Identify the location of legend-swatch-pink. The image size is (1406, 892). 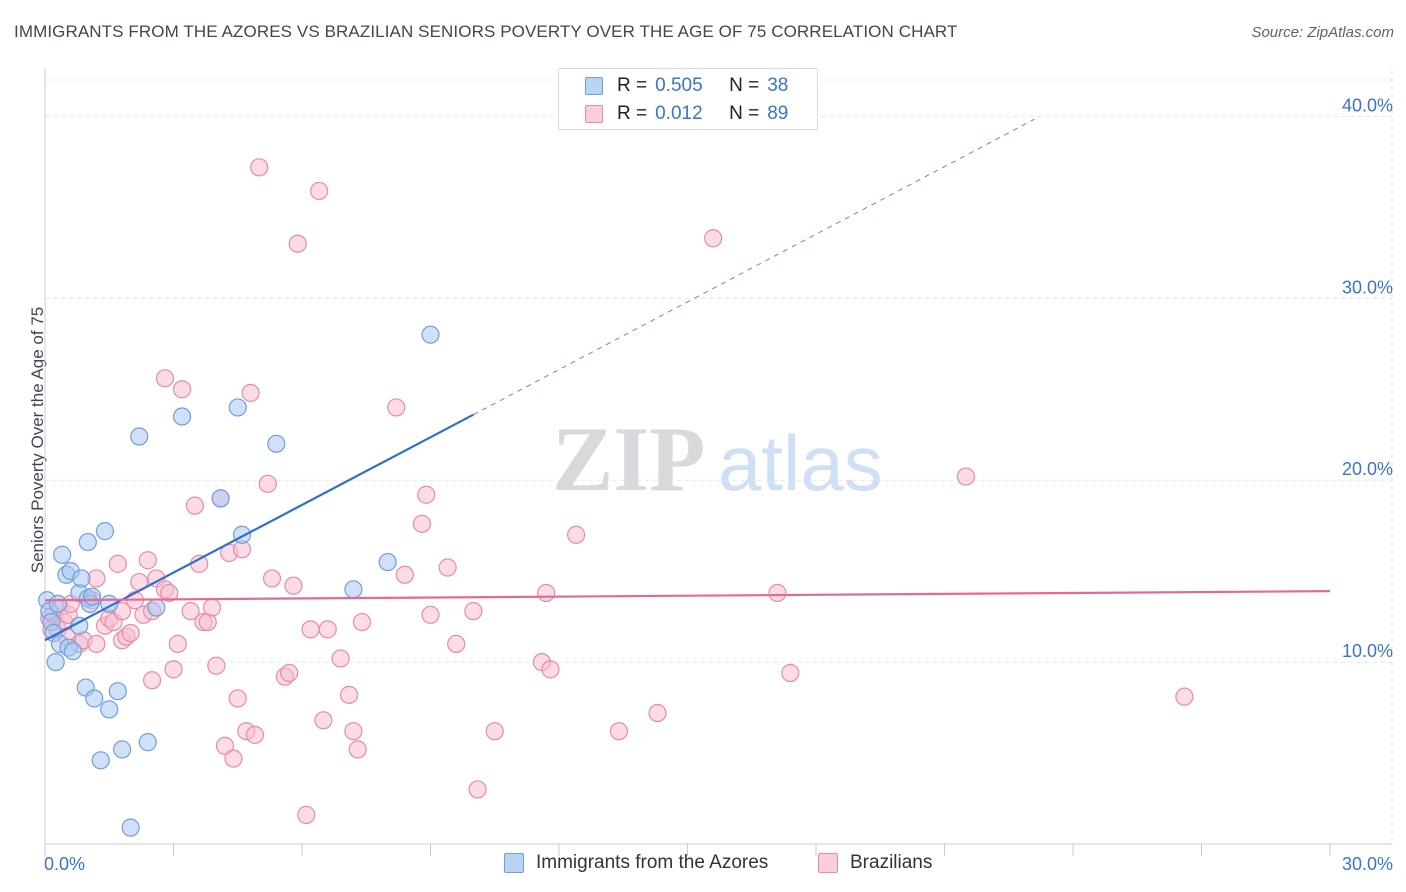
(828, 863).